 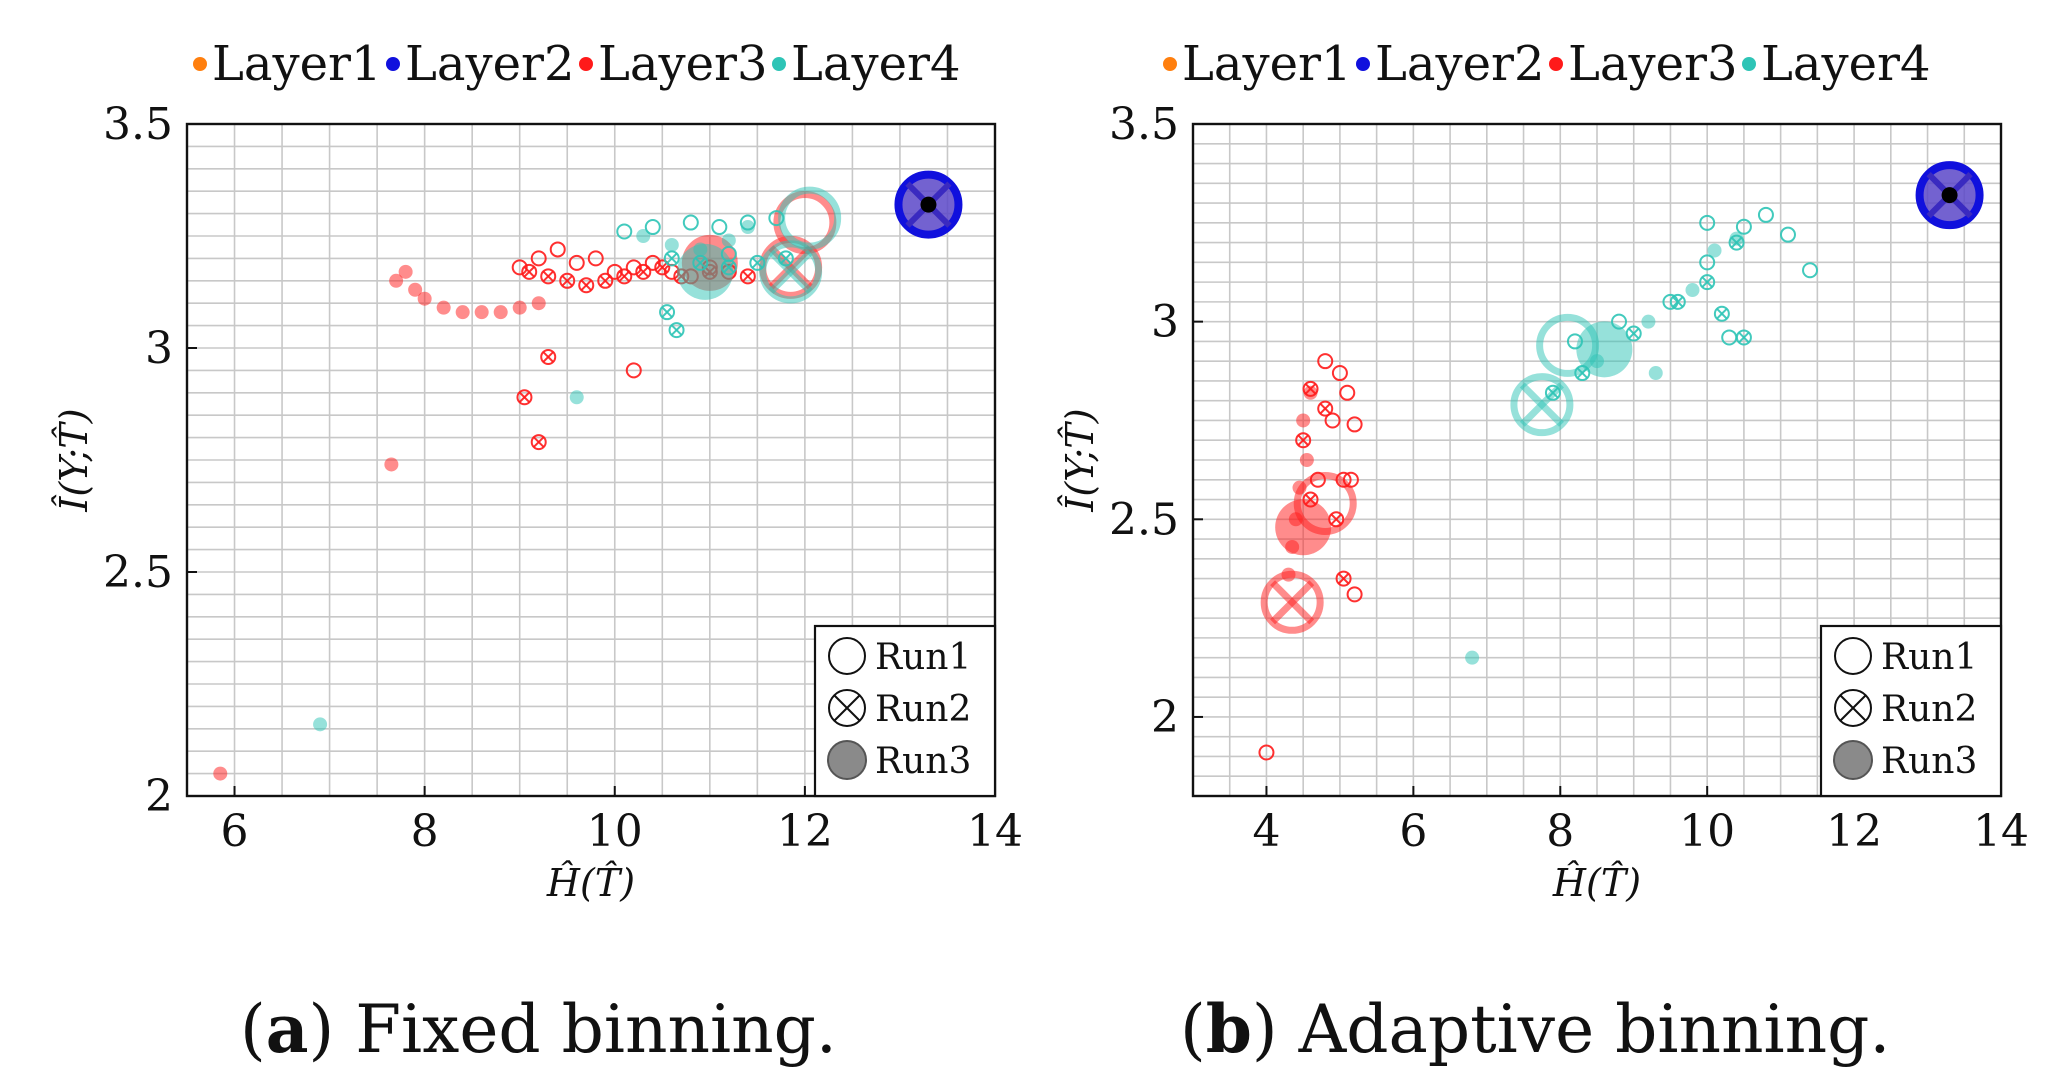 What do you see at coordinates (876, 64) in the screenshot?
I see `legend-label-layer4: Layer4` at bounding box center [876, 64].